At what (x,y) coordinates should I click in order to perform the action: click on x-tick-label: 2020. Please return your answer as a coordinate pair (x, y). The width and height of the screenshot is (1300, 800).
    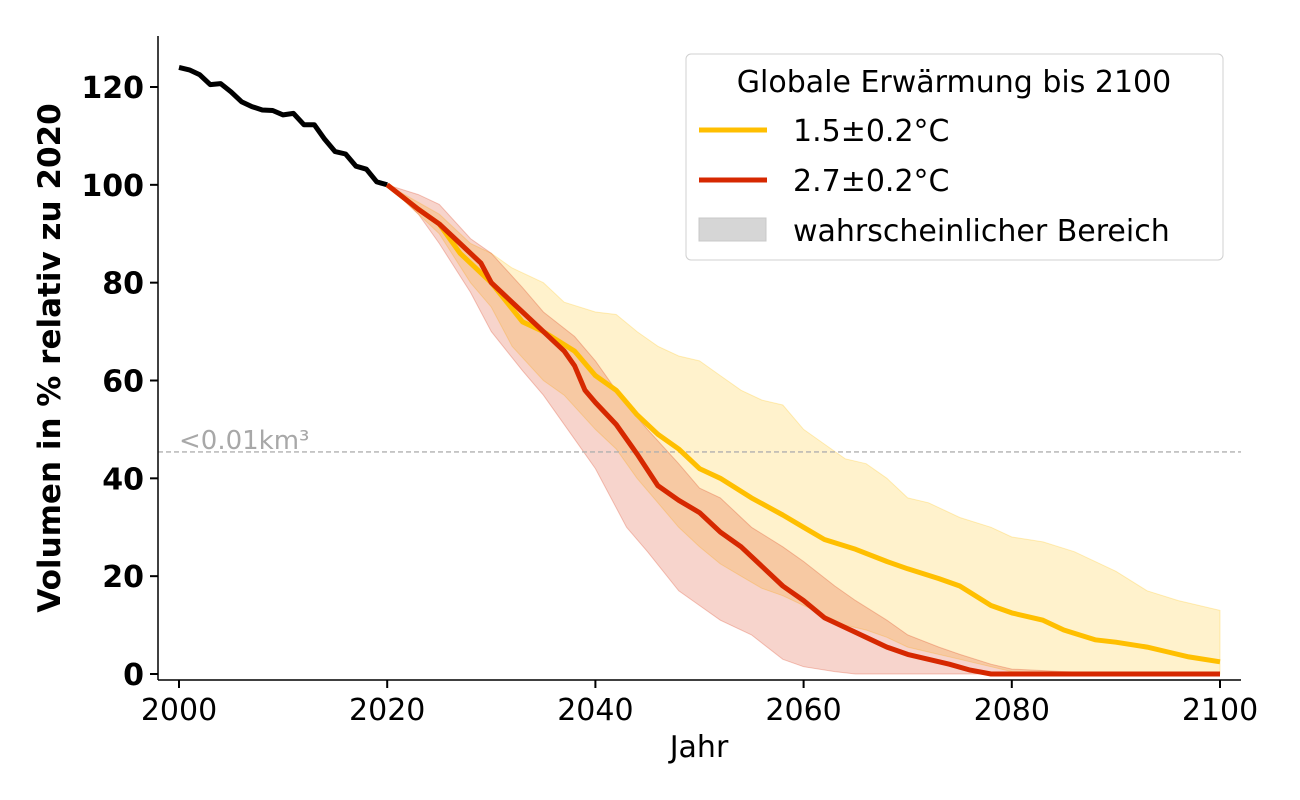
    Looking at the image, I should click on (387, 710).